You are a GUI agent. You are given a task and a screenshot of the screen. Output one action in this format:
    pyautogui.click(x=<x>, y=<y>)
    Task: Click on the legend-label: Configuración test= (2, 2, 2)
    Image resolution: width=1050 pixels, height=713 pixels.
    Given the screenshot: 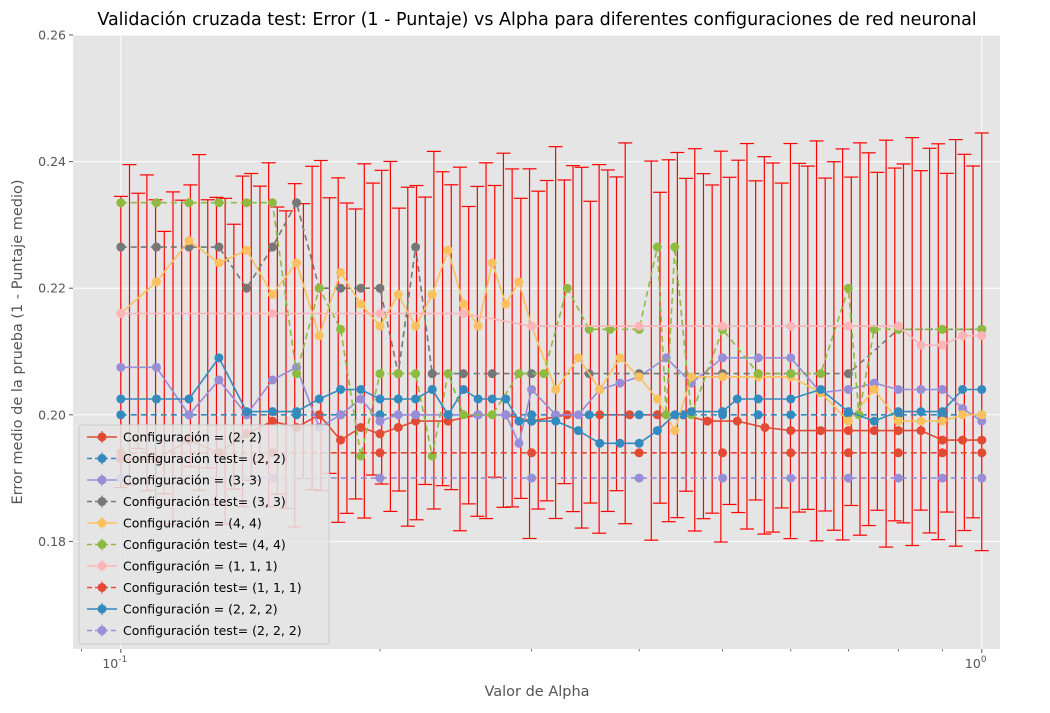 What is the action you would take?
    pyautogui.click(x=212, y=630)
    